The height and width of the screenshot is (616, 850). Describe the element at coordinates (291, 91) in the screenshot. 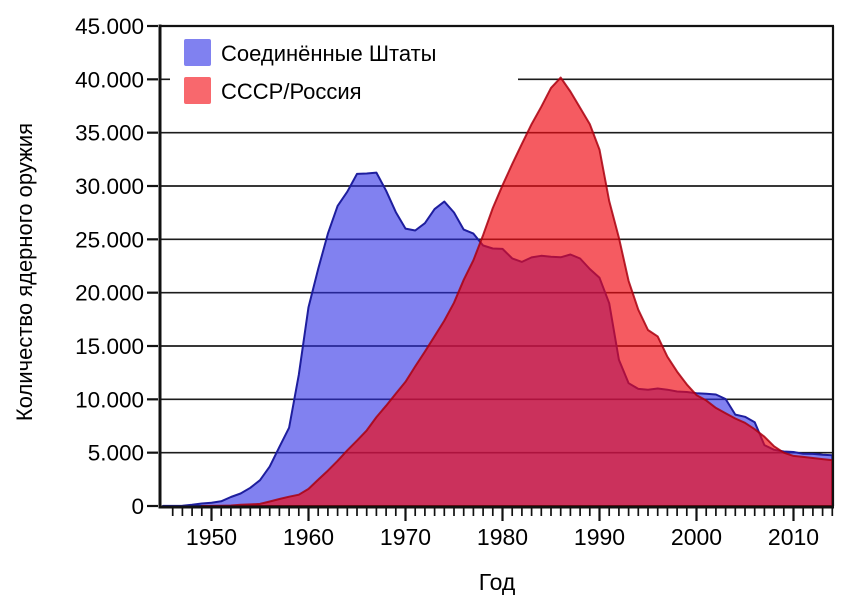

I see `legend-label-ussr: СССР/Россия` at that location.